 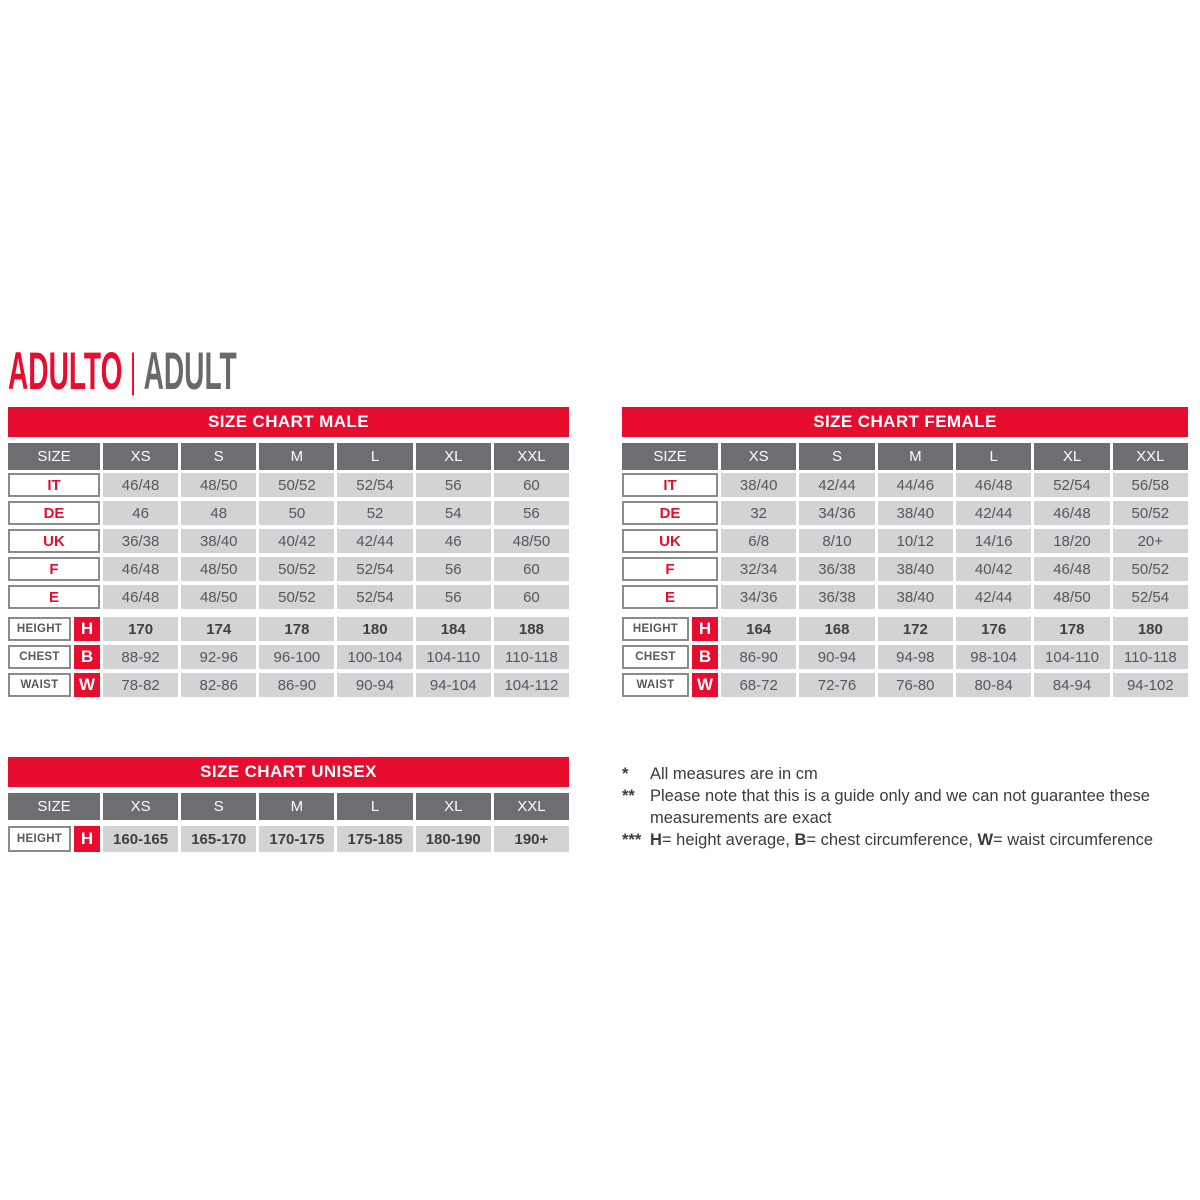 What do you see at coordinates (1073, 840) in the screenshot?
I see `legend-w-text: = waist circumference` at bounding box center [1073, 840].